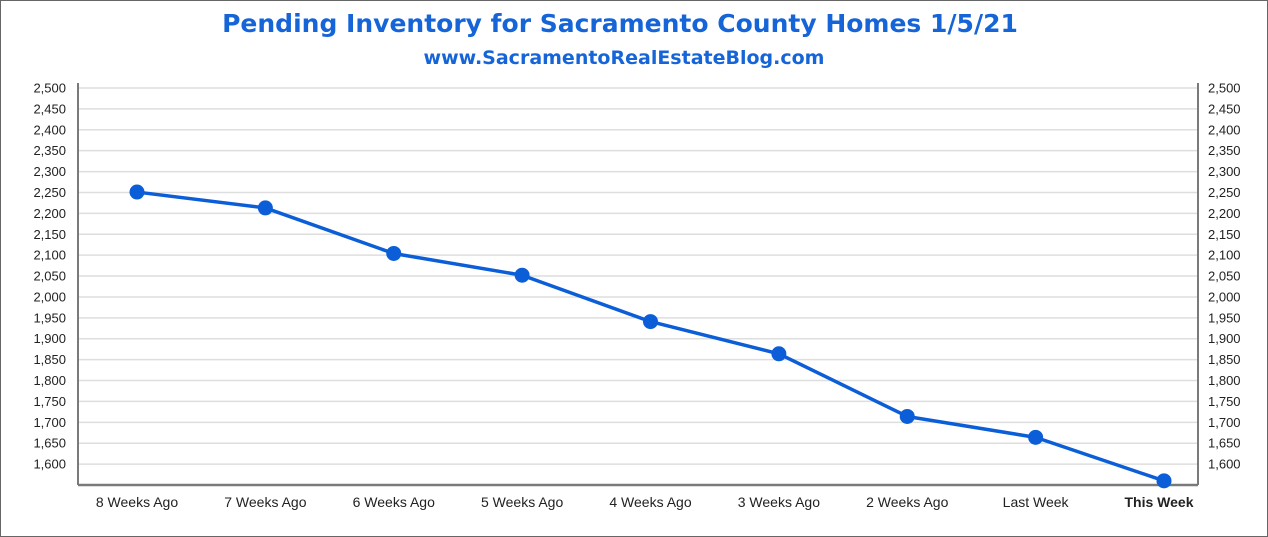 Image resolution: width=1268 pixels, height=537 pixels. I want to click on y-tick-label-right: 1,700, so click(1224, 422).